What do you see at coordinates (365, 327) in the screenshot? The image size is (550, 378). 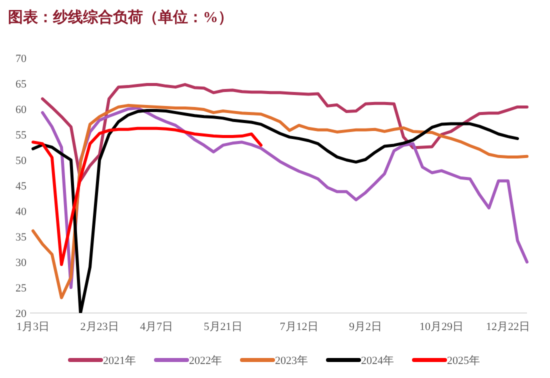 I see `x-tick-label: 9月2日` at bounding box center [365, 327].